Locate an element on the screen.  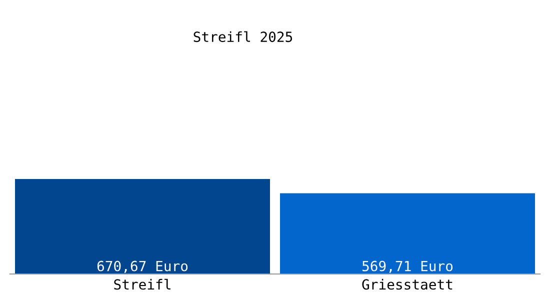
data-label: 569,71 Euro is located at coordinates (407, 267).